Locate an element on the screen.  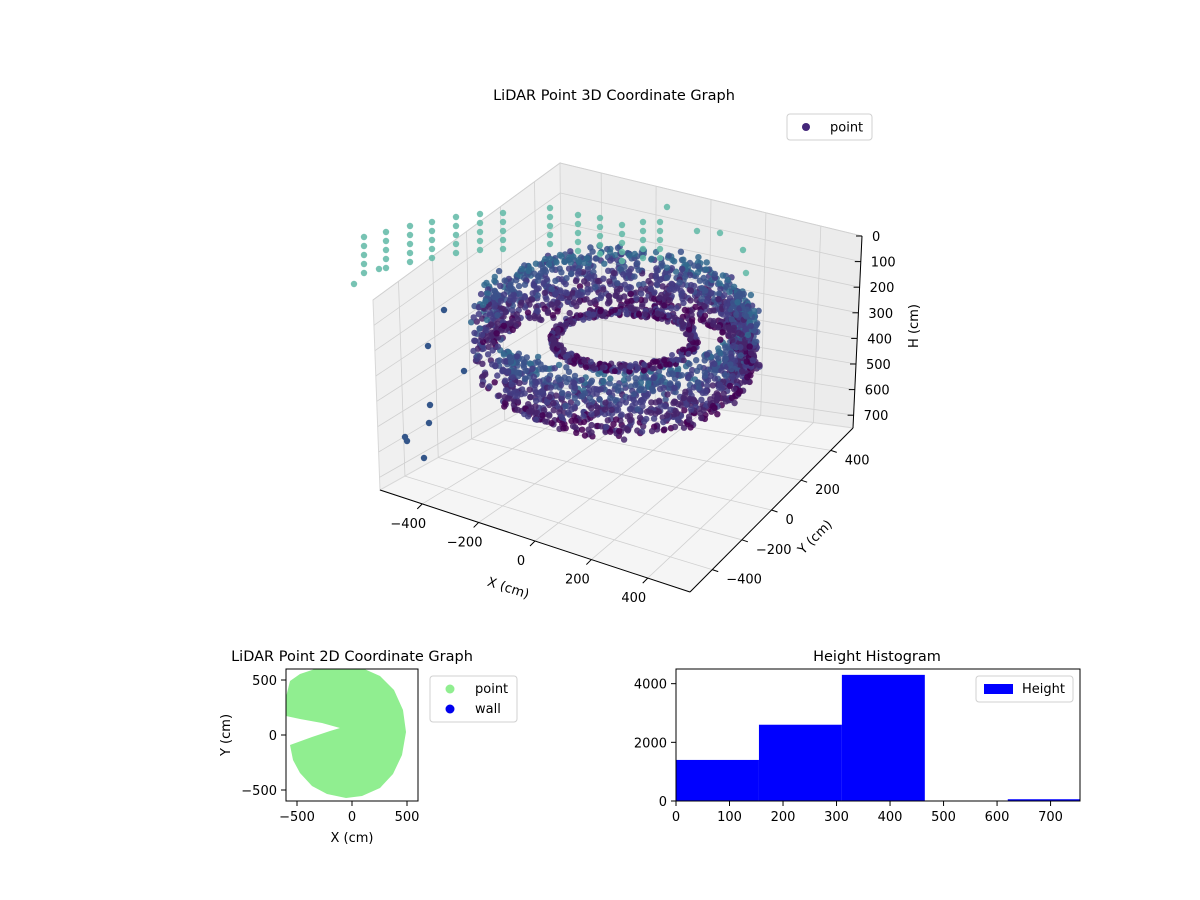
legend-histogram-box is located at coordinates (1024, 689).